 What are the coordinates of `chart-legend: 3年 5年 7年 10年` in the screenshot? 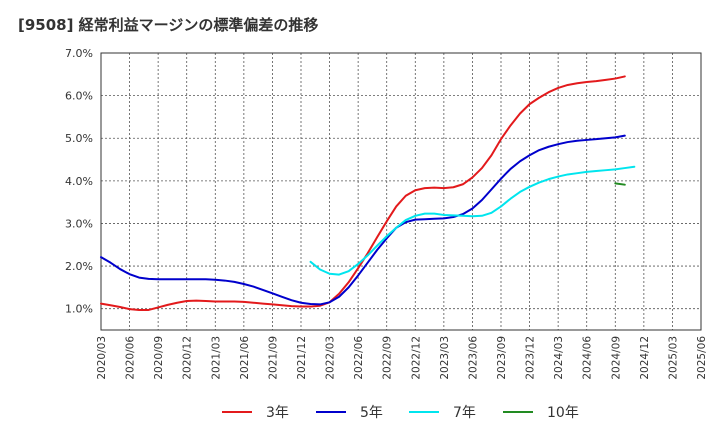 It's located at (360, 415).